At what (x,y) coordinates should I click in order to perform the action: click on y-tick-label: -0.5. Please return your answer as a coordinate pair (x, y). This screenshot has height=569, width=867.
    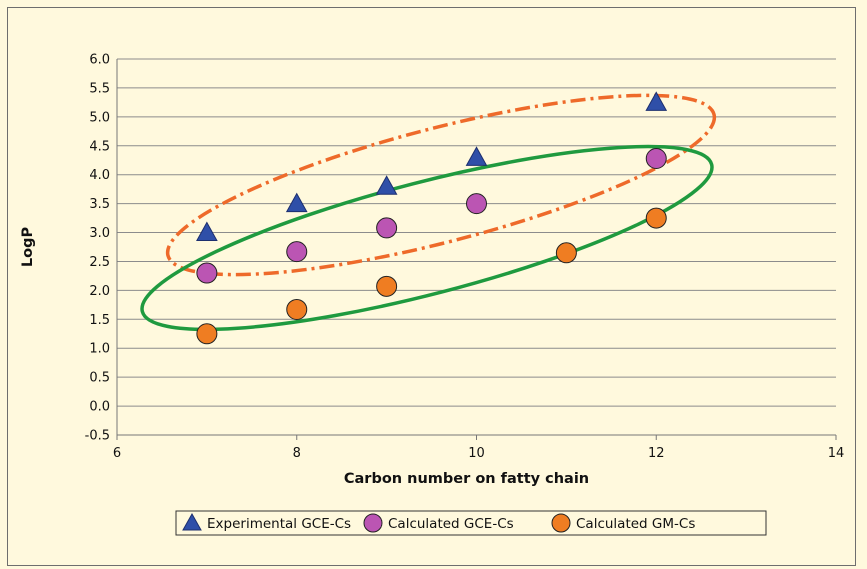
    Looking at the image, I should click on (97, 436).